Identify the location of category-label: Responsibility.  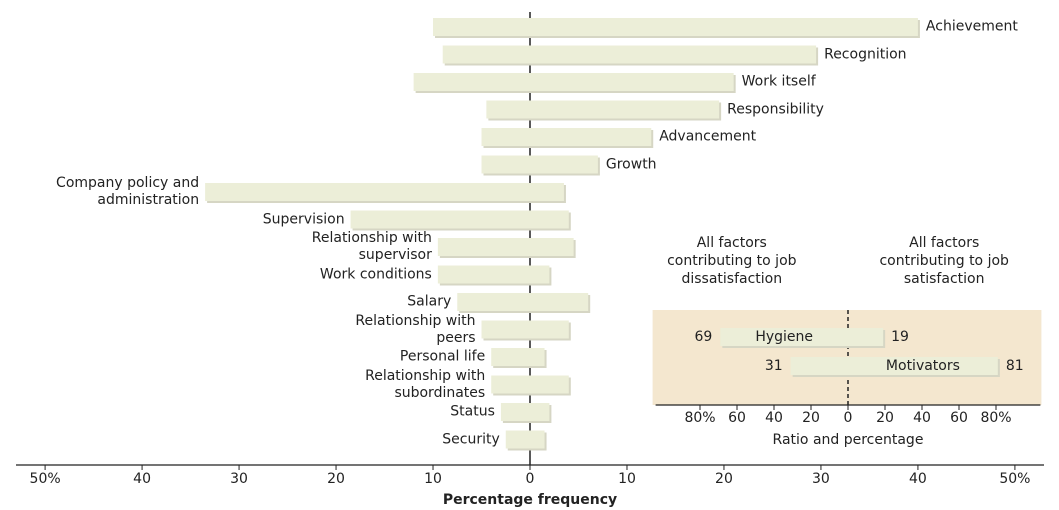
(775, 109).